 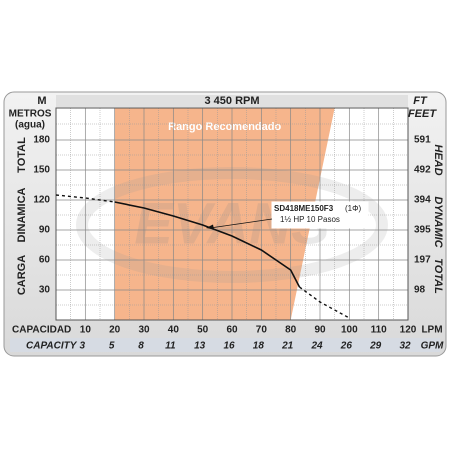 I want to click on x2-unit: GPM, so click(x=432, y=346).